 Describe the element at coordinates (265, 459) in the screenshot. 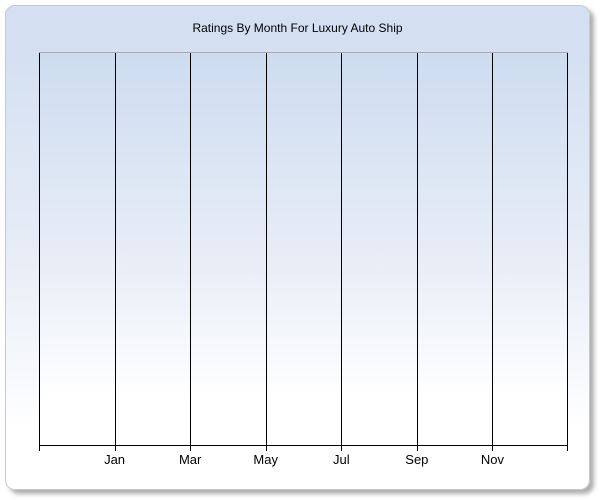

I see `x-axis-tick-label: May` at that location.